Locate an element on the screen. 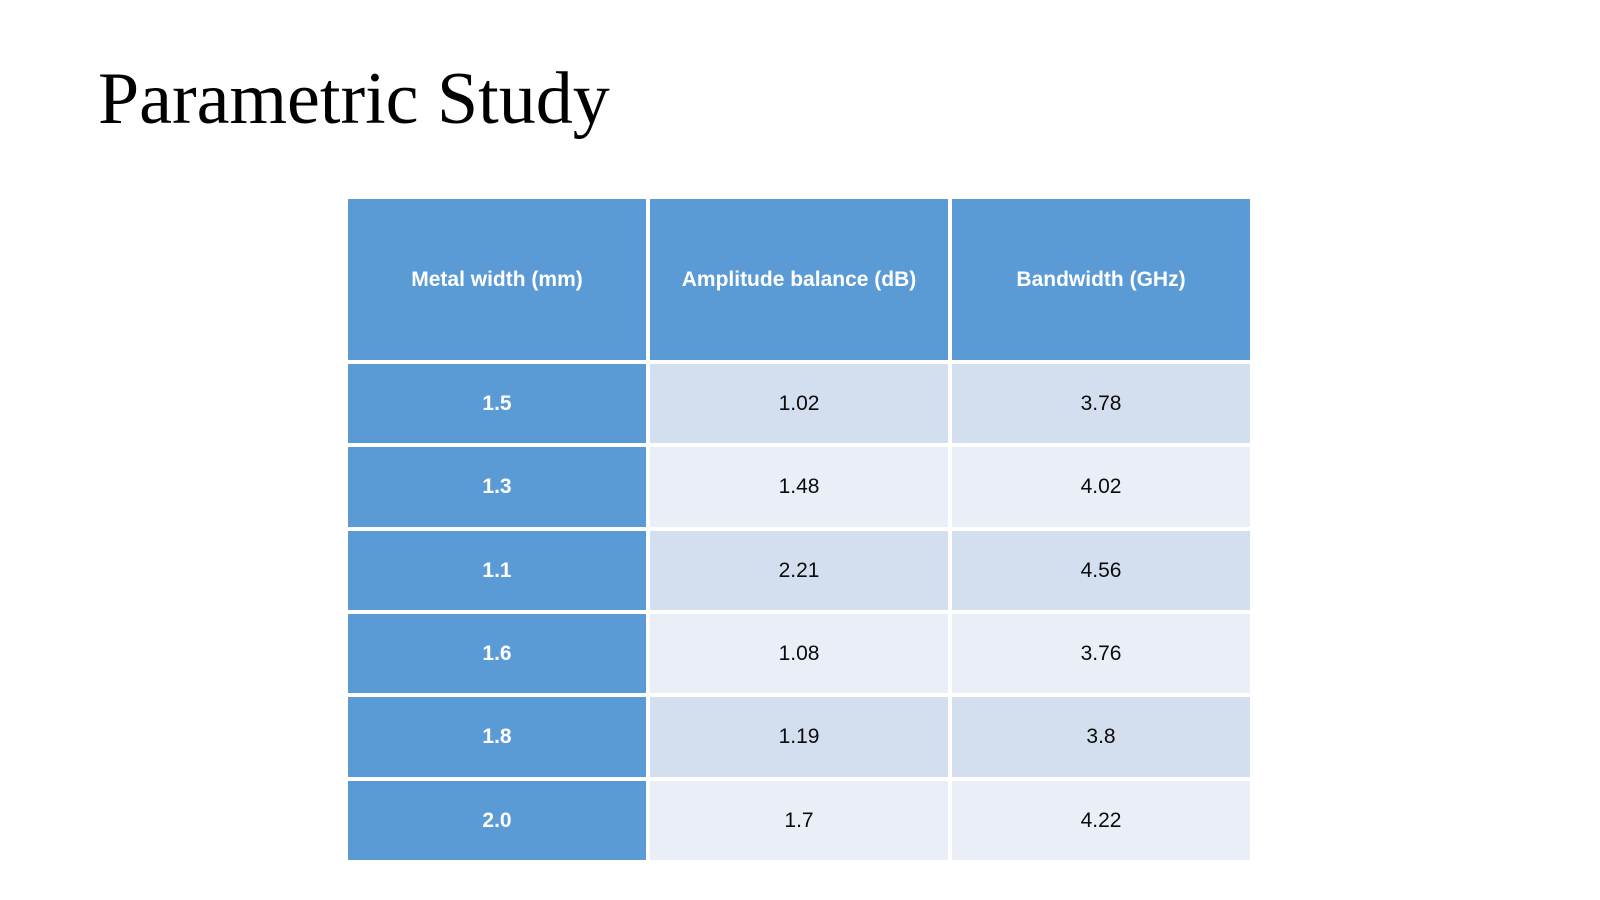 The height and width of the screenshot is (900, 1600). table-cell-amplitude: 1.02 is located at coordinates (799, 404).